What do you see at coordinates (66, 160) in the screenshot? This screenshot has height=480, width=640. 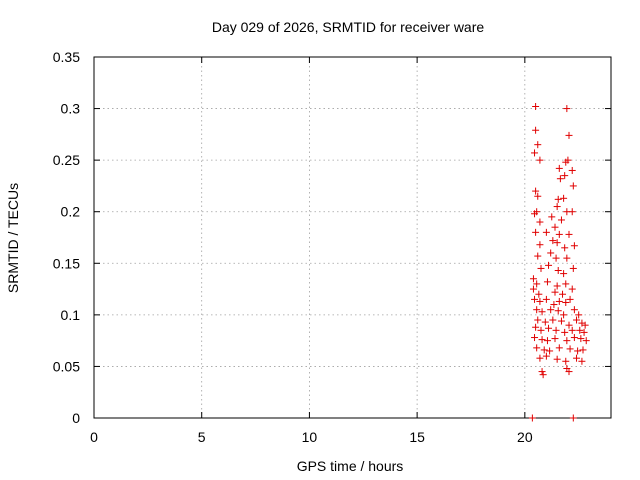 I see `y-tick-label: 0.25` at bounding box center [66, 160].